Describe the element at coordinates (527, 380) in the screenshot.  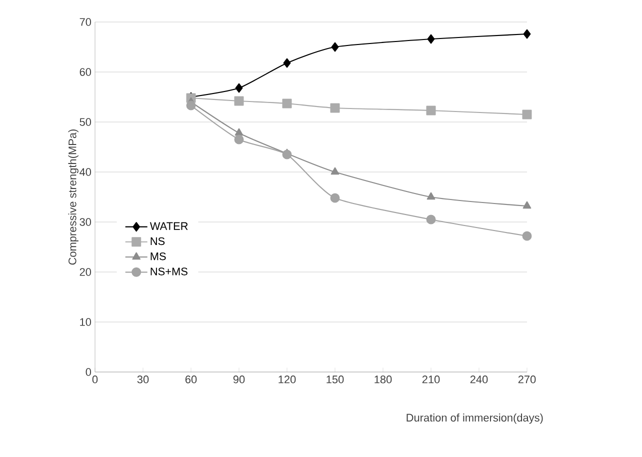
I see `x-tick-label: 270` at that location.